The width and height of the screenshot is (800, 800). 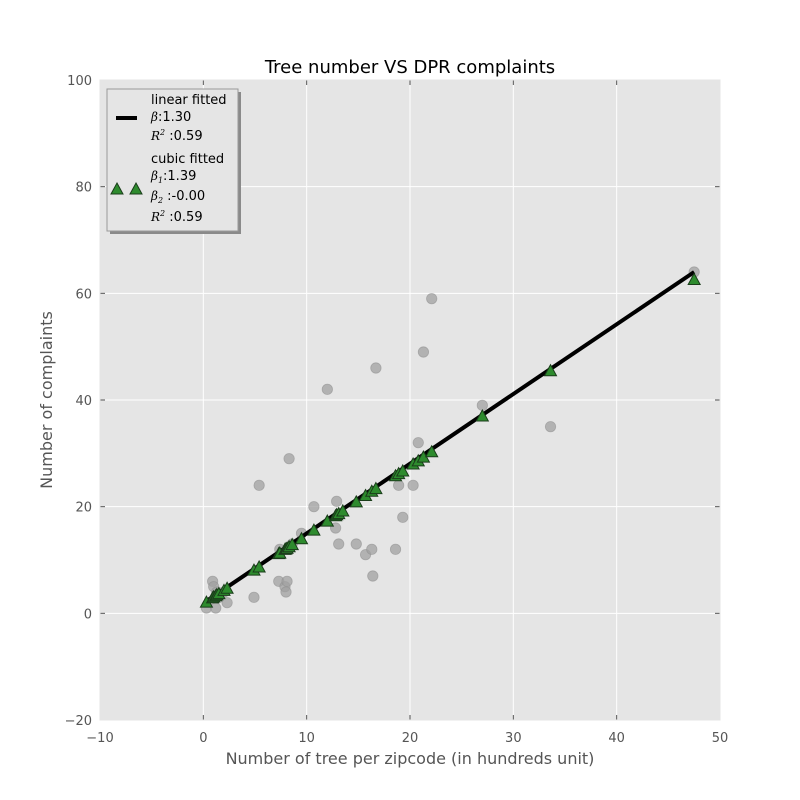 What do you see at coordinates (173, 177) in the screenshot?
I see `legend-cubic-beta1: β1:1.39` at bounding box center [173, 177].